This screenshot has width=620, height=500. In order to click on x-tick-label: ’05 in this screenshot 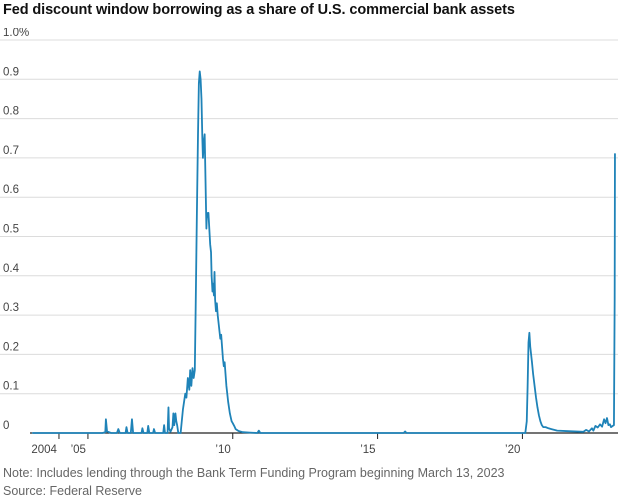, I will do `click(78, 450)`.